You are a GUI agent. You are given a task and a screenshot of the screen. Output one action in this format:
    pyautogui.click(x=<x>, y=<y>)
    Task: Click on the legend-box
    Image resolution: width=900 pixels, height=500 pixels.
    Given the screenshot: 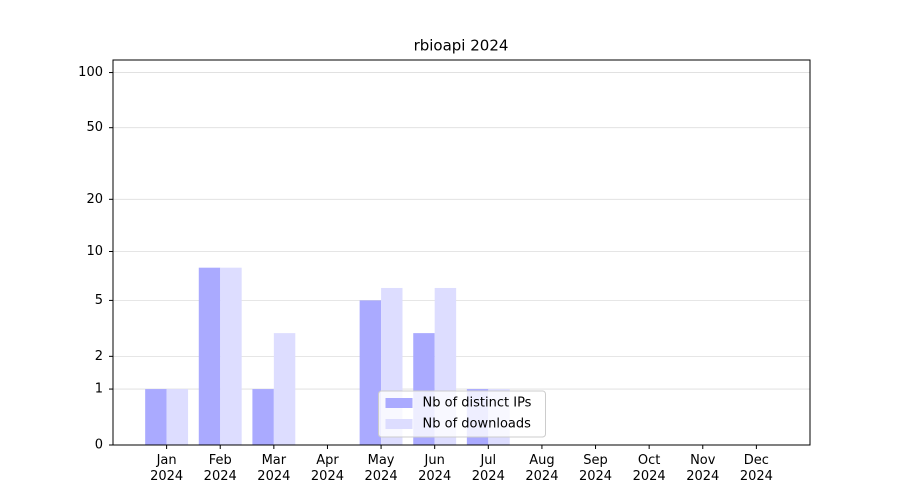 What is the action you would take?
    pyautogui.click(x=462, y=414)
    